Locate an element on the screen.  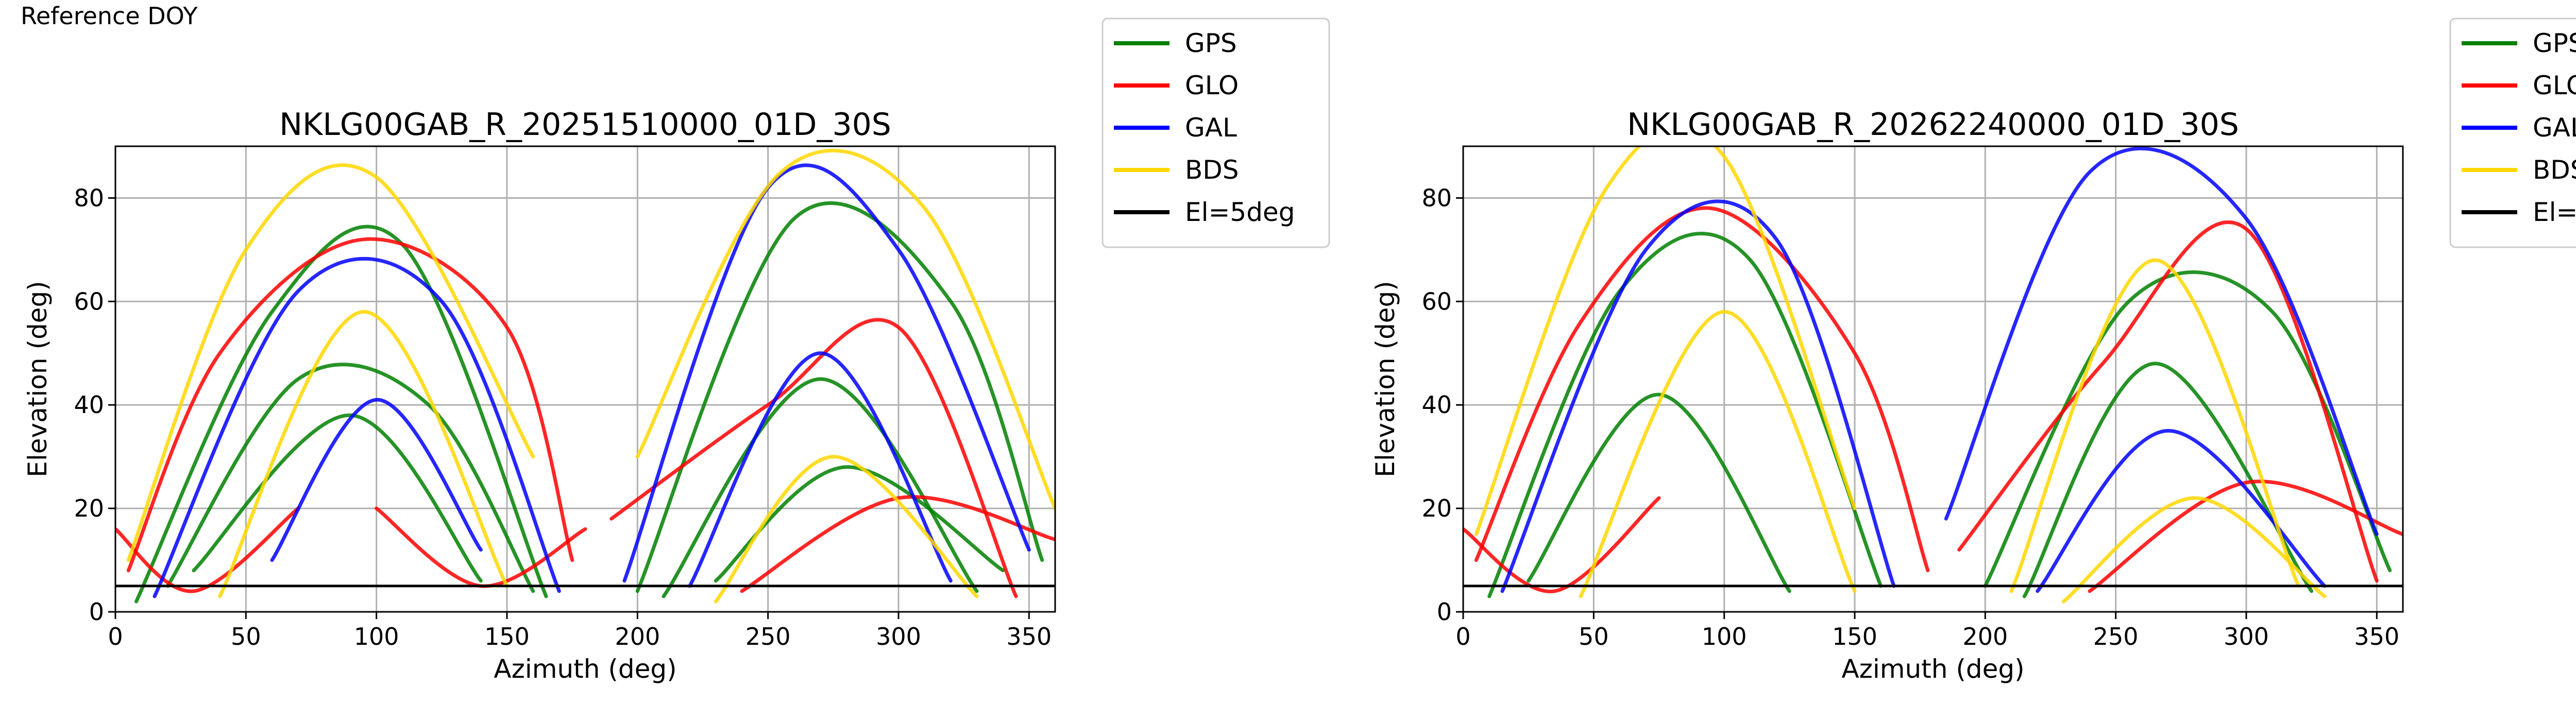
chart-title: NKLG00GAB_R_20251510000_01D_30S is located at coordinates (585, 125).